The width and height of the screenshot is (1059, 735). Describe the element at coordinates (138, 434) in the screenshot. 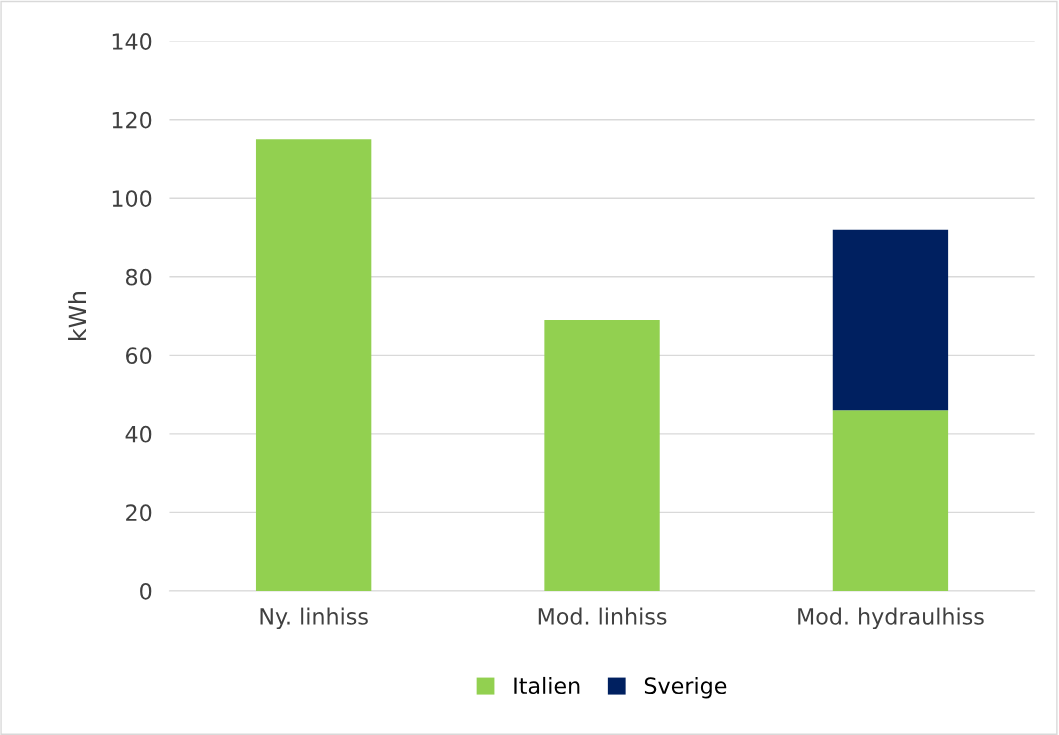

I see `y-tick-label: 40` at that location.